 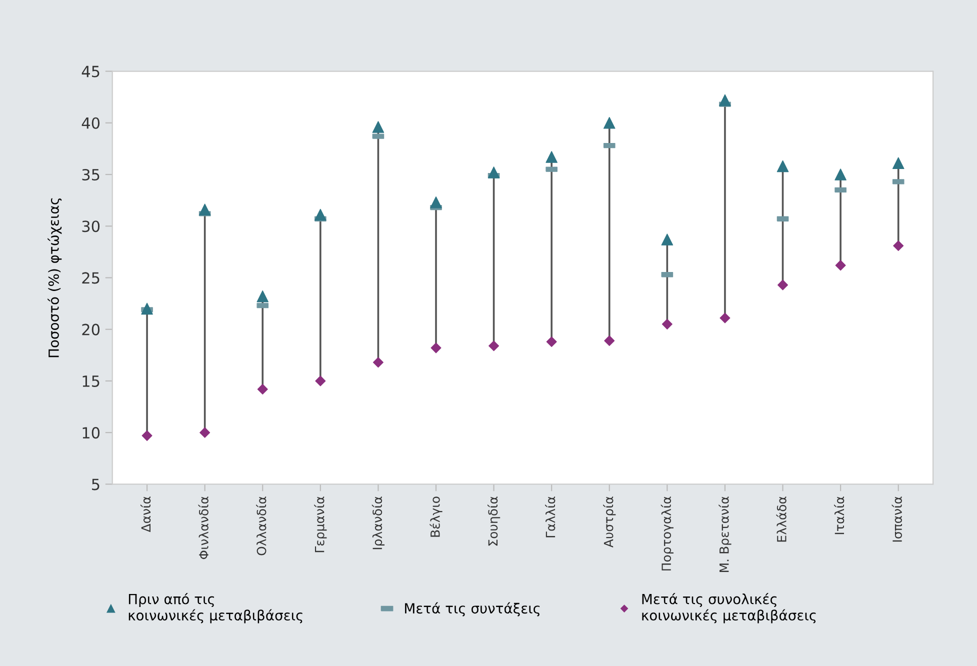 I want to click on x-tick-label: Δανία, so click(x=145, y=514).